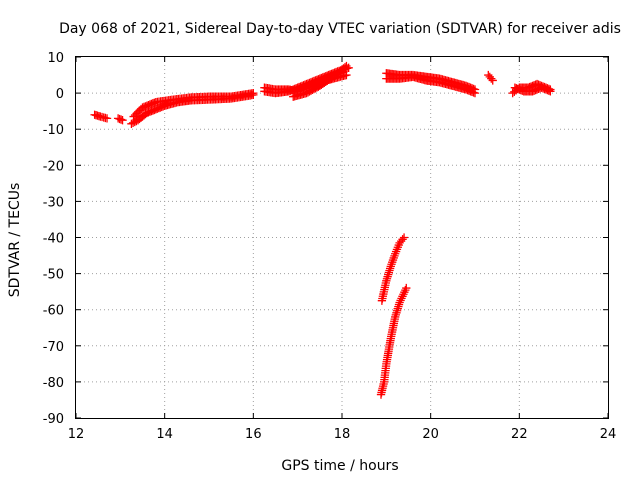 The image size is (640, 480). Describe the element at coordinates (339, 466) in the screenshot. I see `x-axis-label: GPS time / hours` at that location.